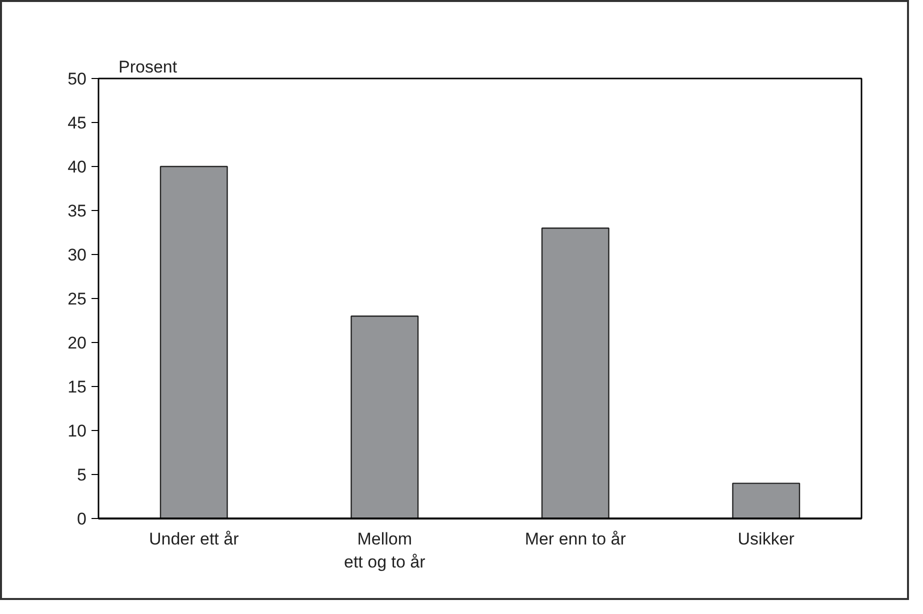 The image size is (923, 614). What do you see at coordinates (77, 299) in the screenshot?
I see `y-tick-label: 25` at bounding box center [77, 299].